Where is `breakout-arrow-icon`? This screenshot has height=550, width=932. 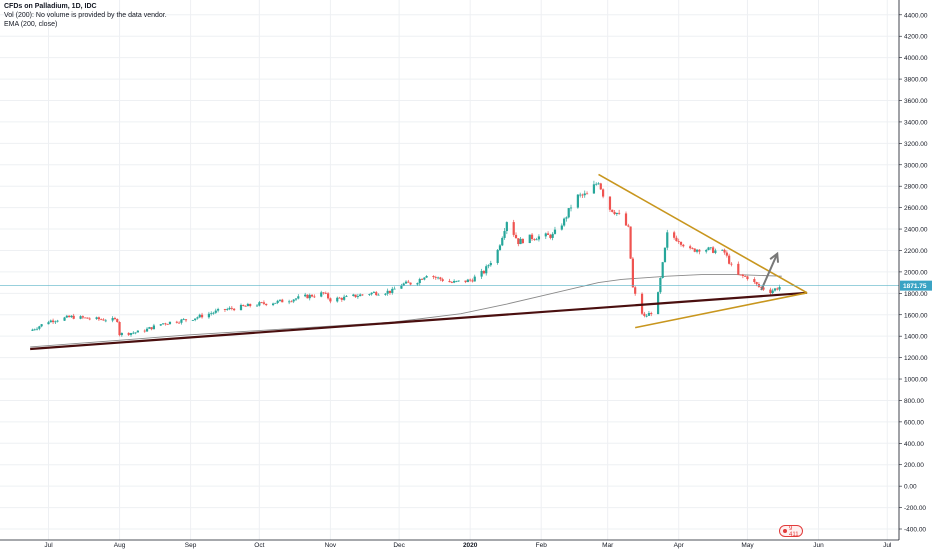
breakout-arrow-icon is located at coordinates (769, 272).